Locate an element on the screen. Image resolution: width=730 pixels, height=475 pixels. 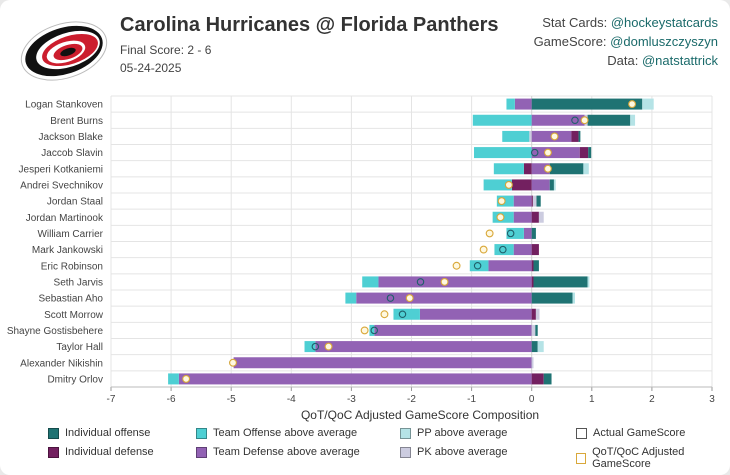
credit-link: @hockeystatcards is located at coordinates (664, 22).